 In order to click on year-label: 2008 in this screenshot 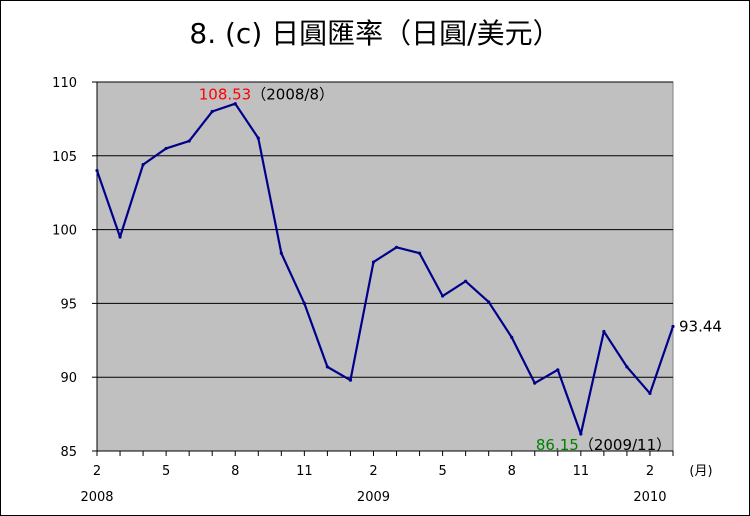, I will do `click(96, 497)`.